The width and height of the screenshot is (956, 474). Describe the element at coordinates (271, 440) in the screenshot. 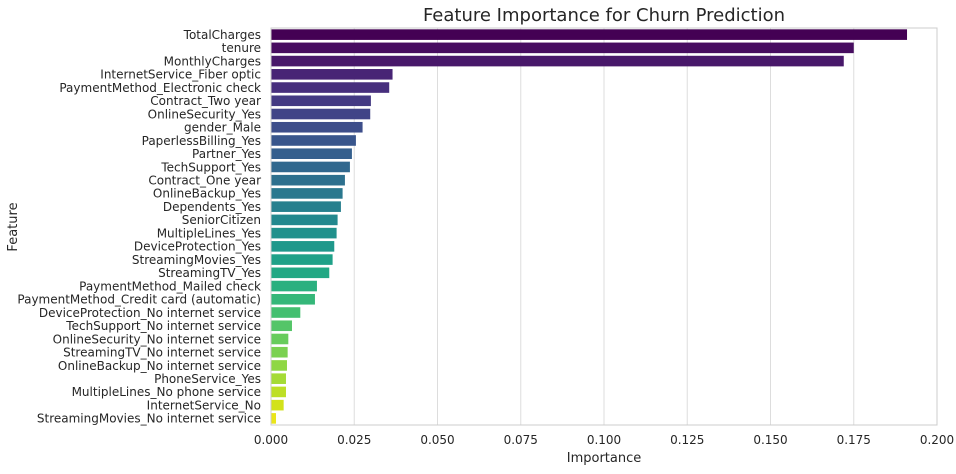

I see `x-tick-label: 0.000` at that location.